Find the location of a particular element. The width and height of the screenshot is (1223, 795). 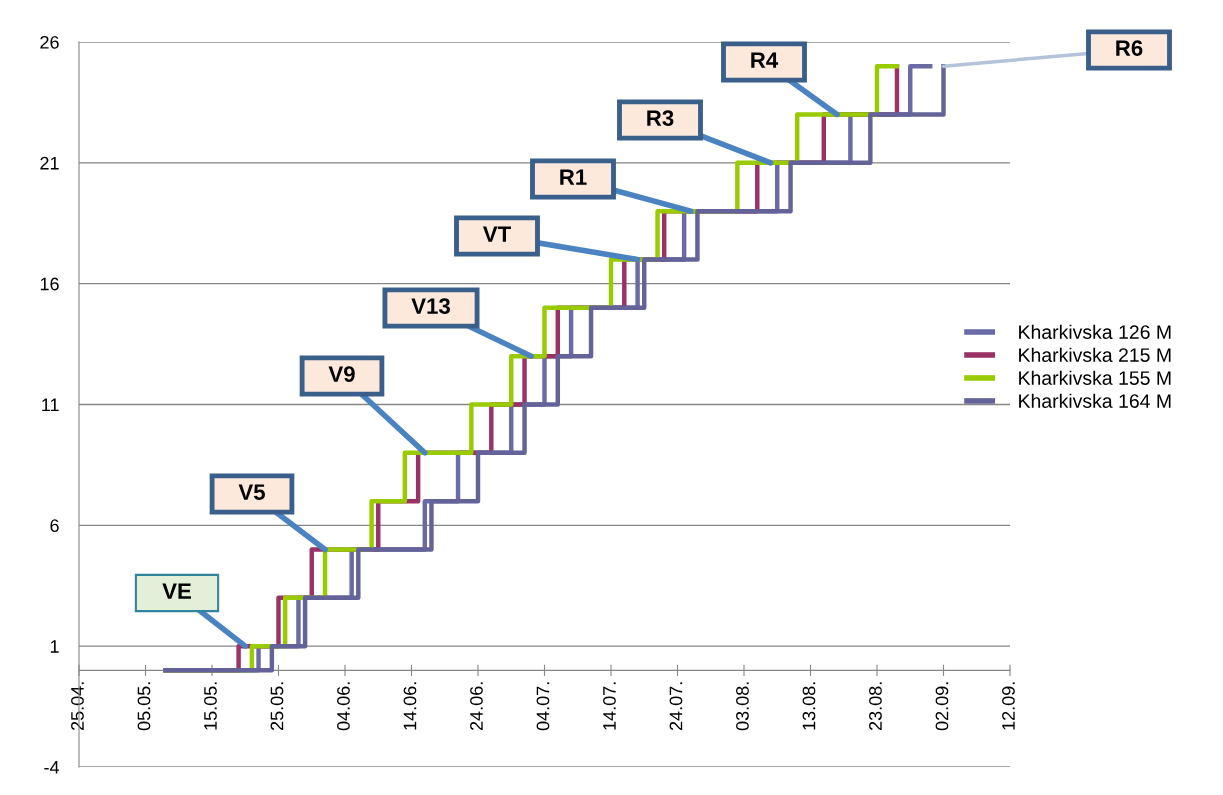

annotation: R4 is located at coordinates (765, 60).